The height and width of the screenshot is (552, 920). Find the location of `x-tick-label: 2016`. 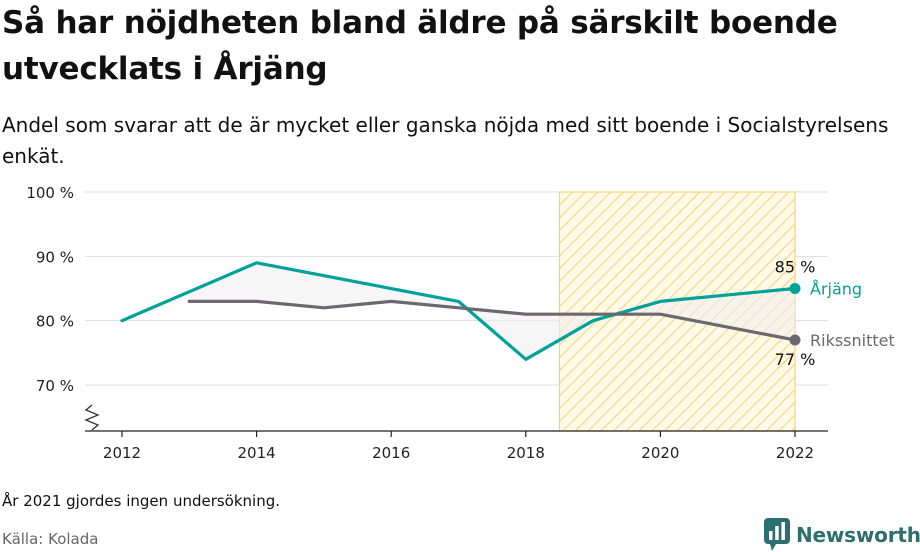

x-tick-label: 2016 is located at coordinates (391, 453).